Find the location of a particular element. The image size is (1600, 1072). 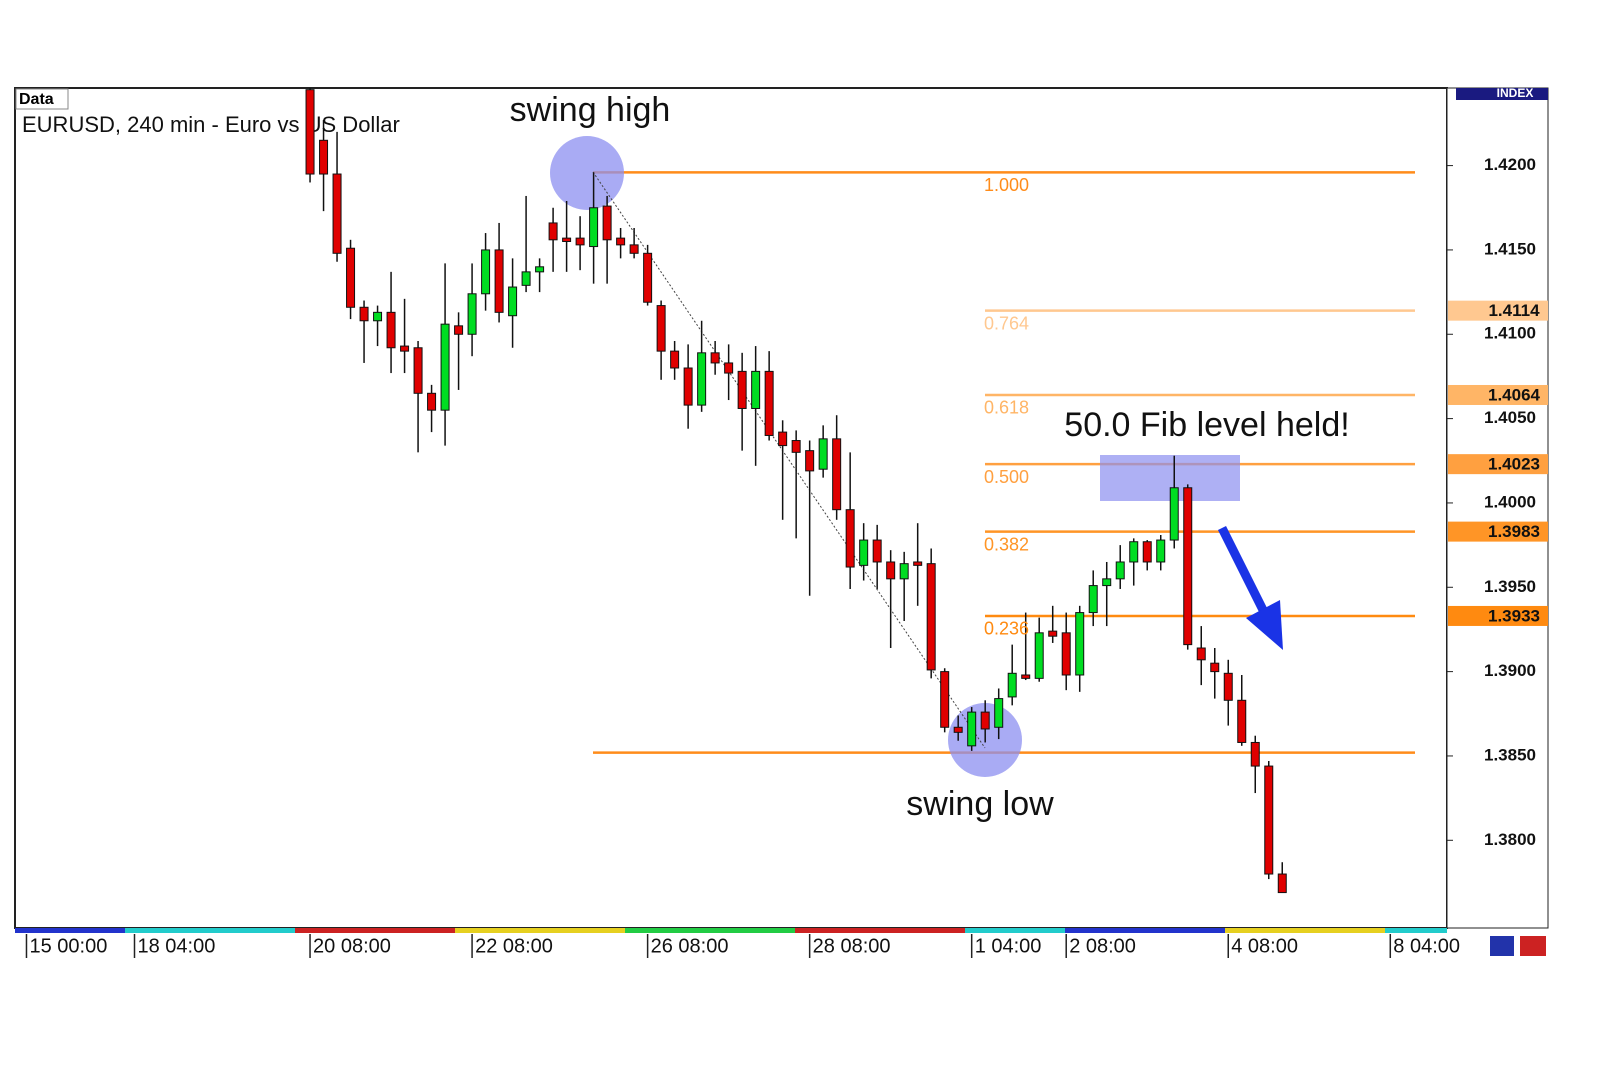

x-tick-label: 26 08:00 is located at coordinates (690, 946).